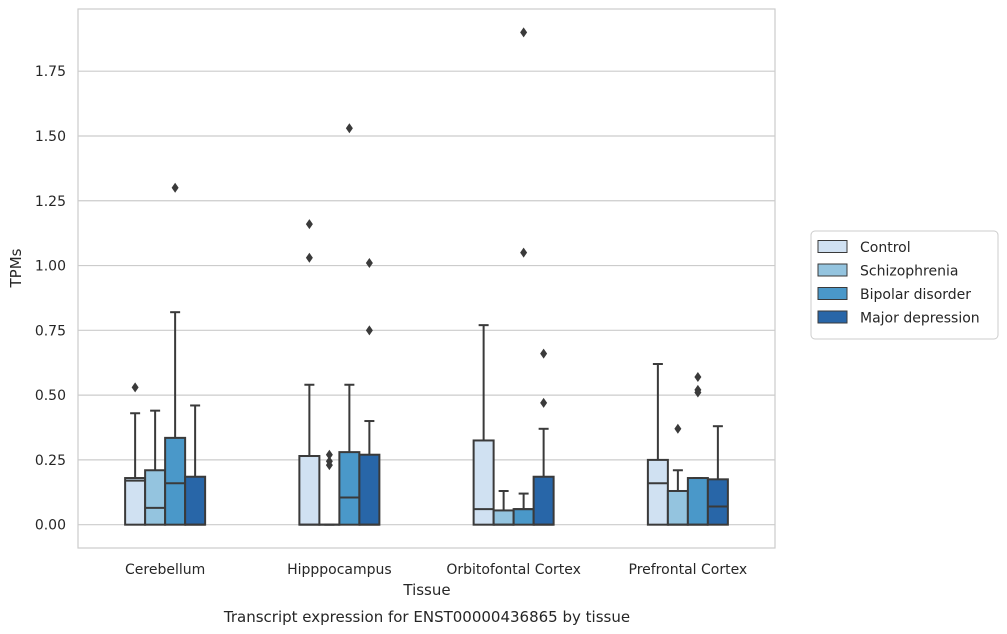  What do you see at coordinates (426, 590) in the screenshot?
I see `x-axis-label: Tissue` at bounding box center [426, 590].